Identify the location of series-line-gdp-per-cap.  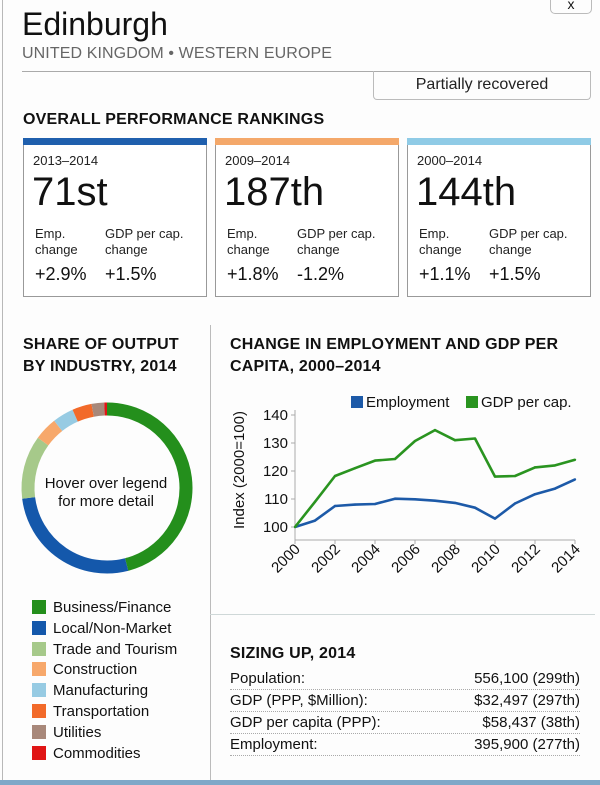
(434, 478).